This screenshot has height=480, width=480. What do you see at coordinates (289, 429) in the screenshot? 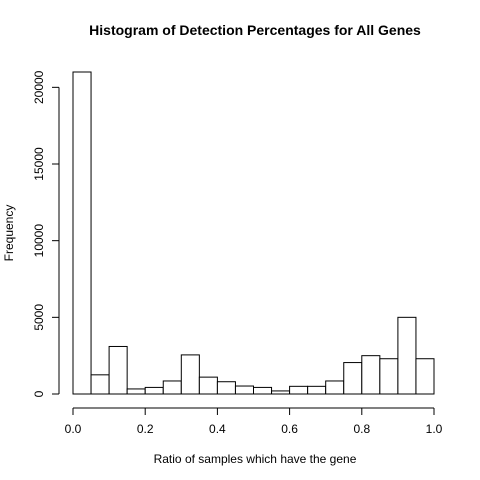
I see `x-tick-label: 0.6` at bounding box center [289, 429].